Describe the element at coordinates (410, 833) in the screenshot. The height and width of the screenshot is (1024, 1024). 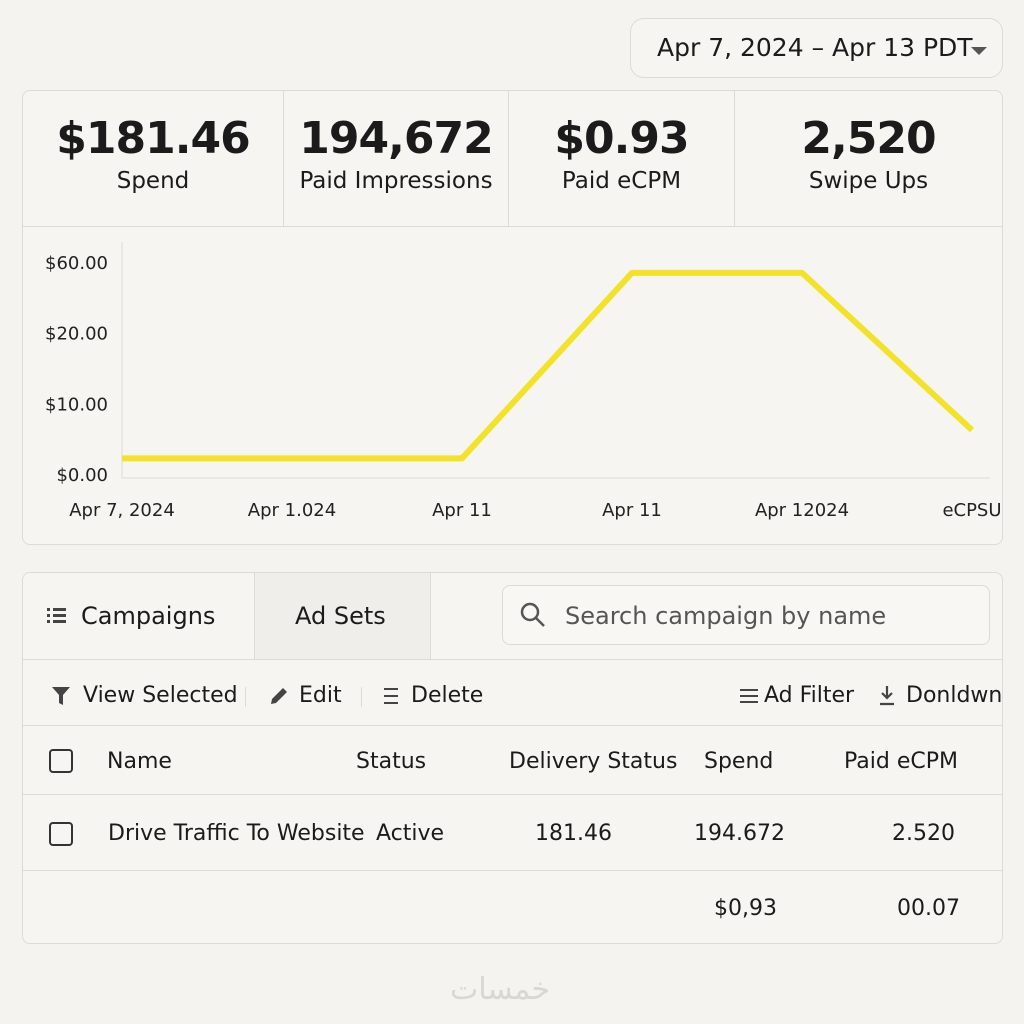
I see `cell: Active` at that location.